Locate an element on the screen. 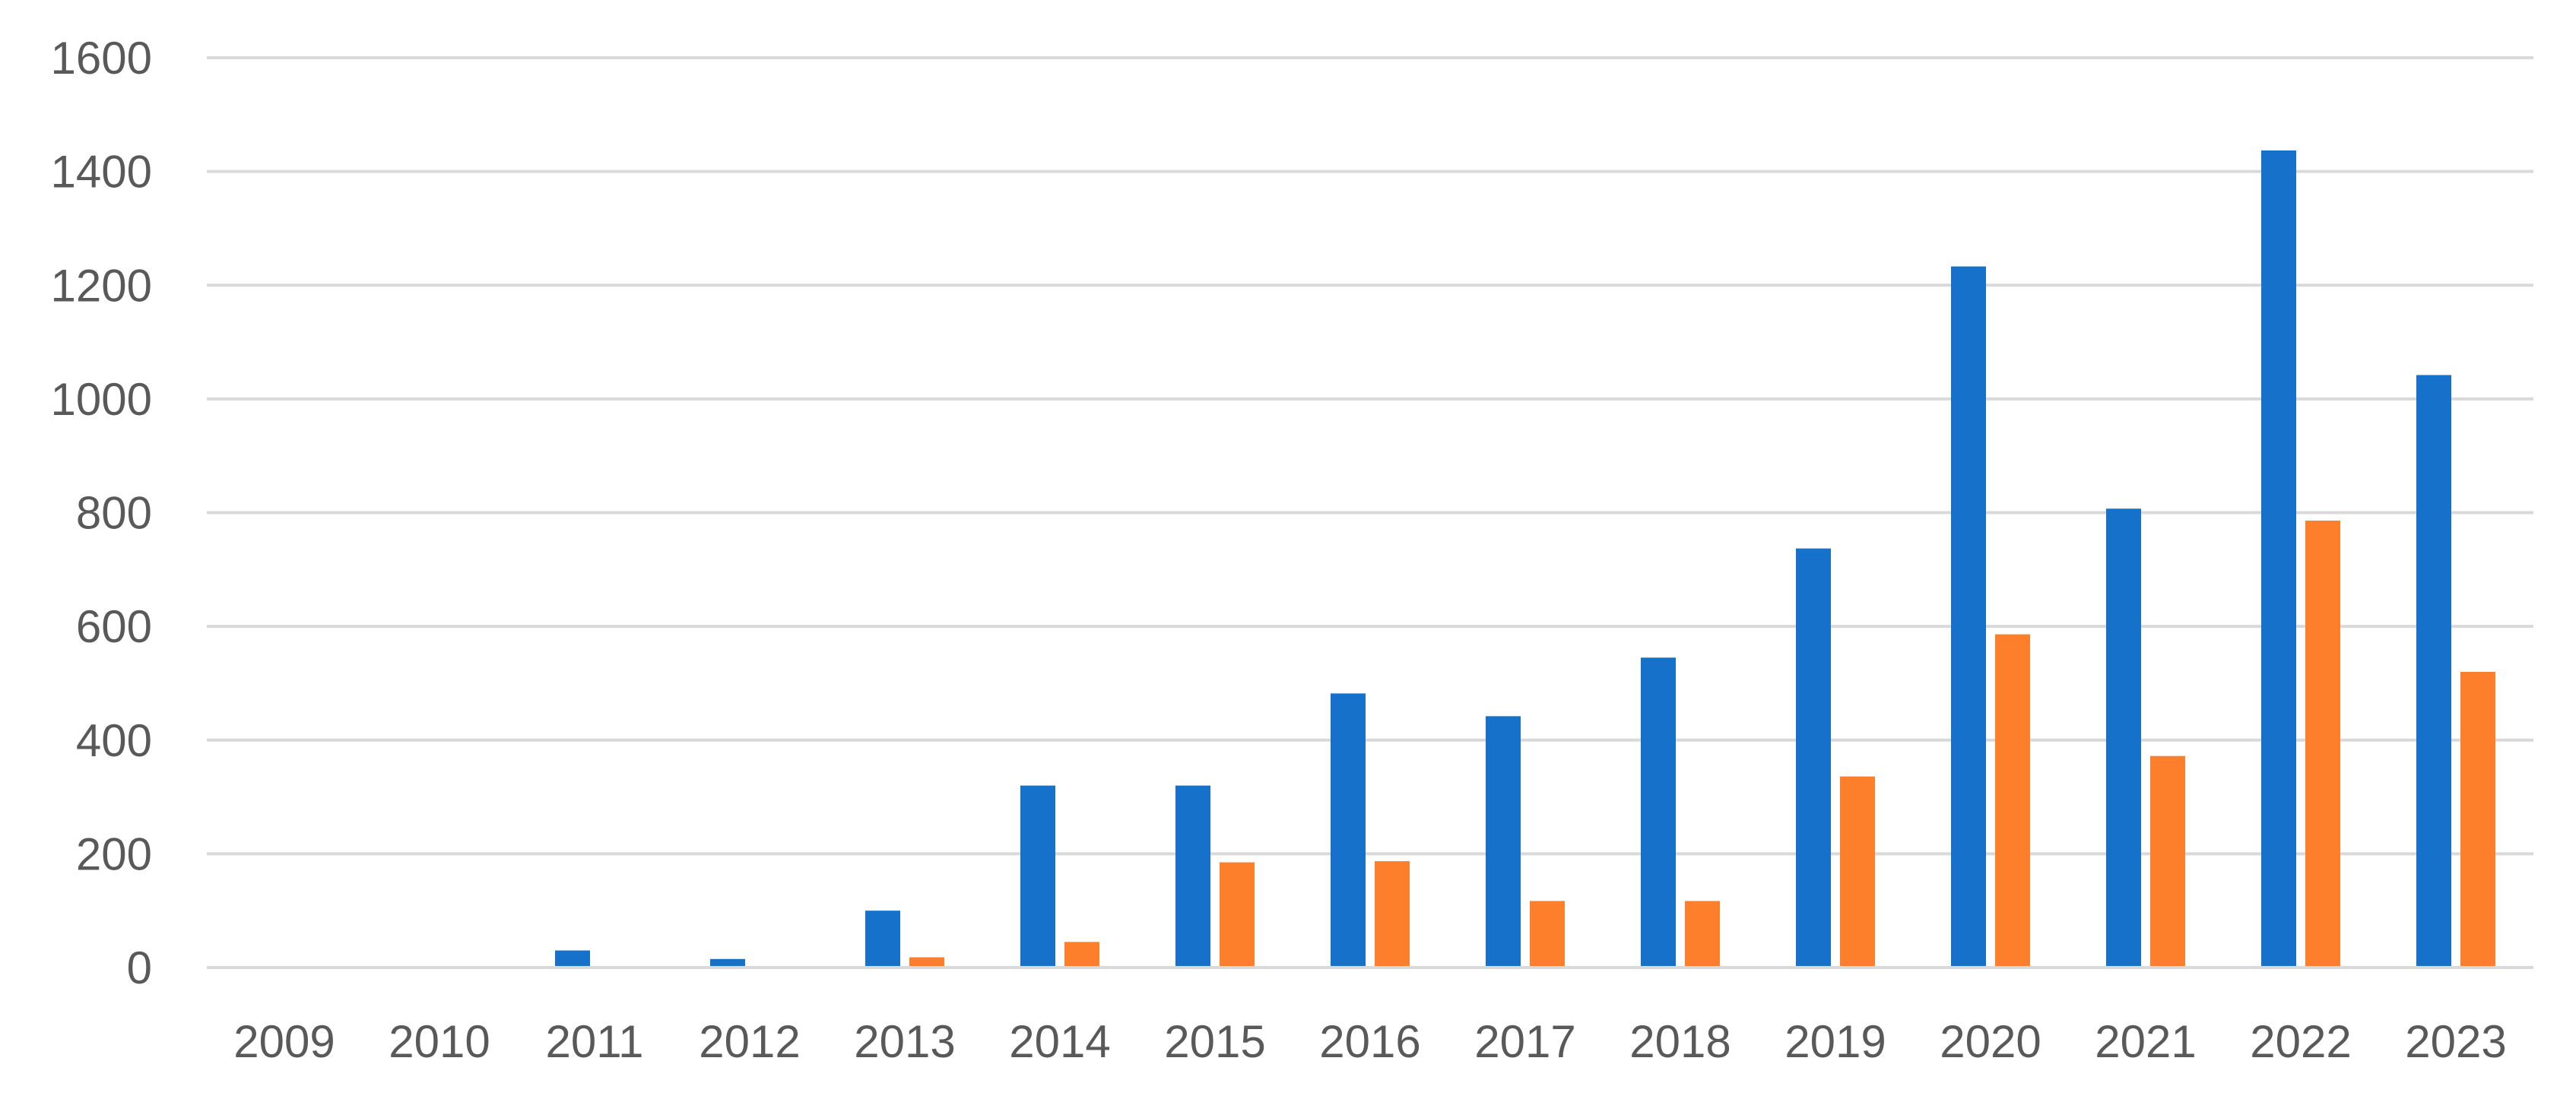 This screenshot has width=2576, height=1099. x-tick-label: 2013 is located at coordinates (905, 1041).